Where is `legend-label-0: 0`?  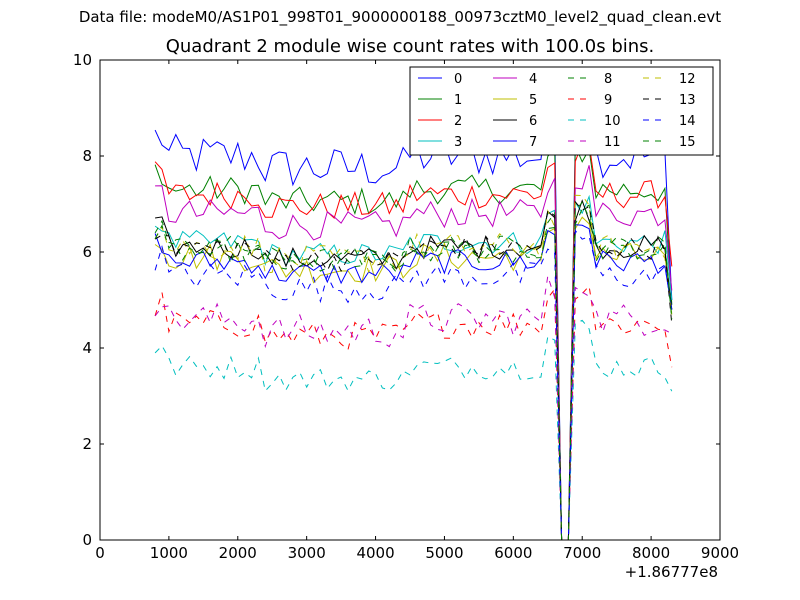
legend-label-0: 0 is located at coordinates (458, 79).